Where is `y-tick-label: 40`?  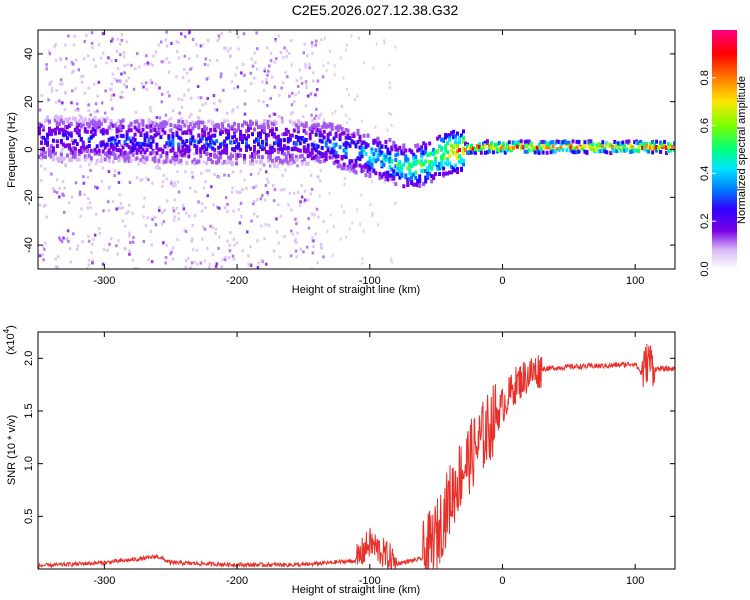
y-tick-label: 40 is located at coordinates (29, 54).